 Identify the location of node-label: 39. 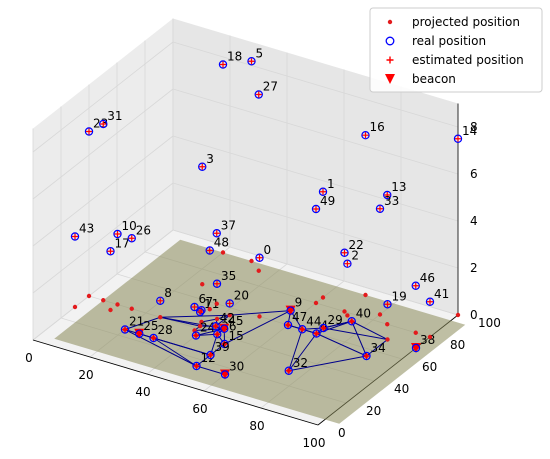
(222, 347).